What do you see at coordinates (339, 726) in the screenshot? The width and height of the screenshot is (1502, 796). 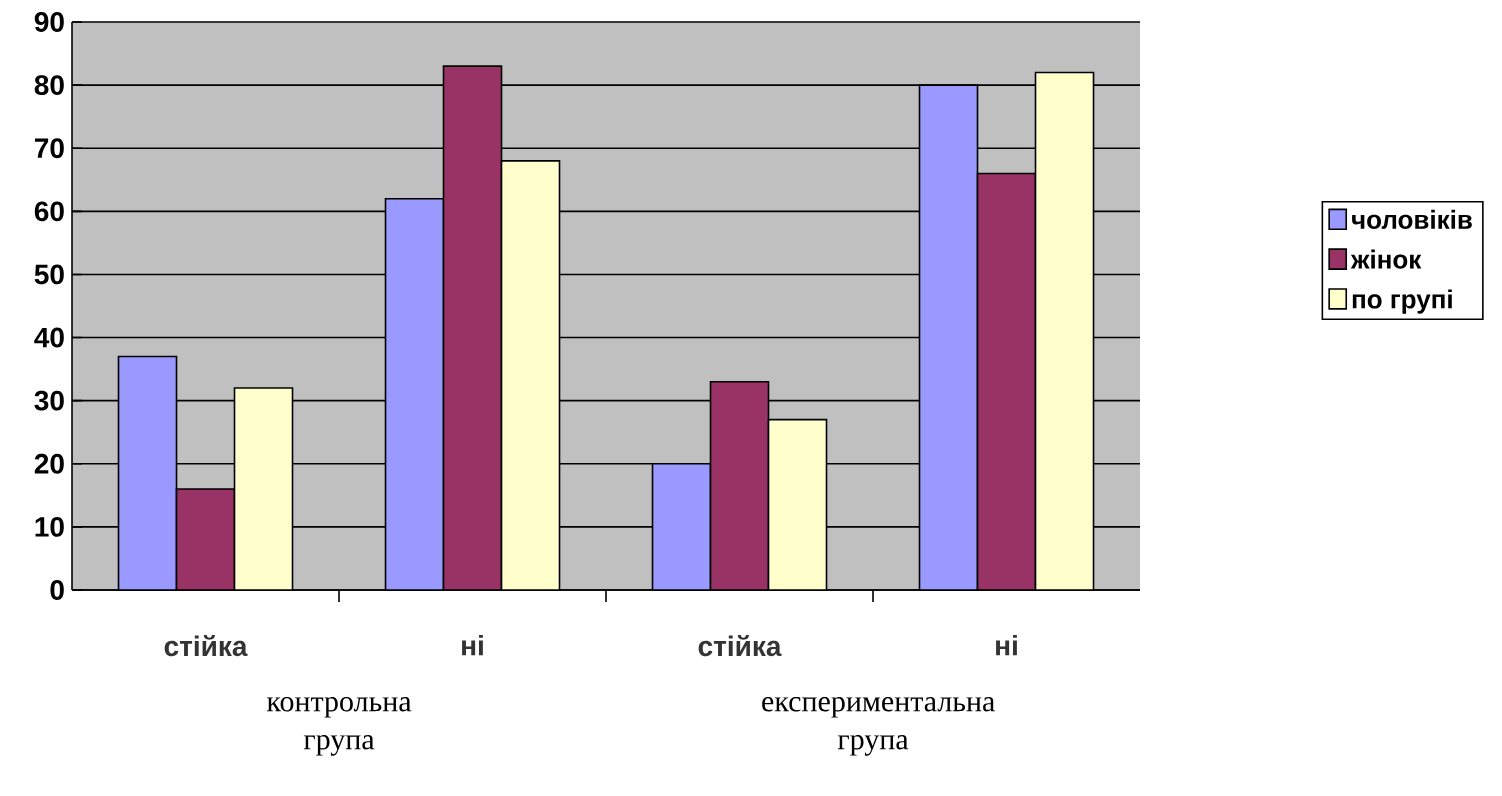 I see `text: контрольна група` at bounding box center [339, 726].